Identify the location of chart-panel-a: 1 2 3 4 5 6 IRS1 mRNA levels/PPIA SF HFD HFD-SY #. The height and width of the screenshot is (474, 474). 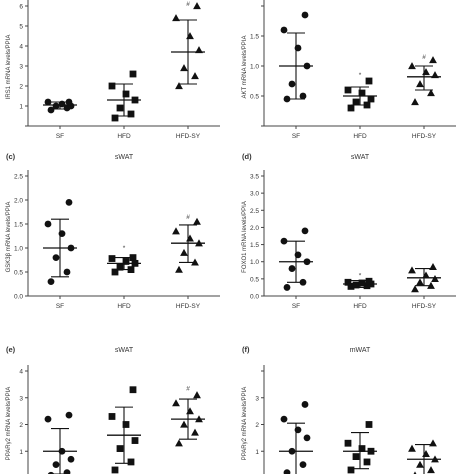
(113, 70).